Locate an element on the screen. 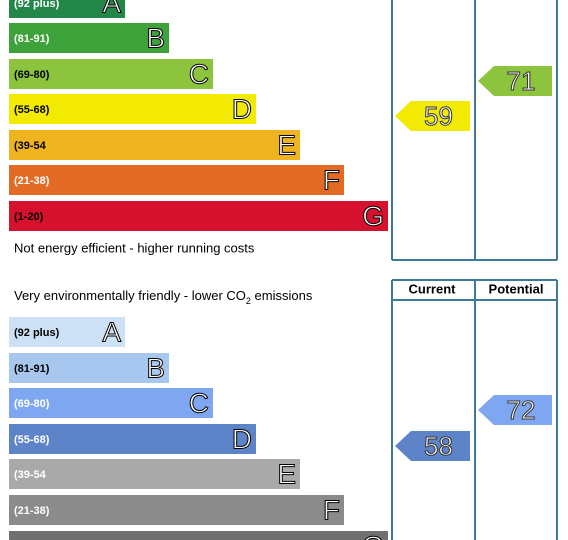 Image resolution: width=568 pixels, height=540 pixels. band-range: (1-20) is located at coordinates (29, 217).